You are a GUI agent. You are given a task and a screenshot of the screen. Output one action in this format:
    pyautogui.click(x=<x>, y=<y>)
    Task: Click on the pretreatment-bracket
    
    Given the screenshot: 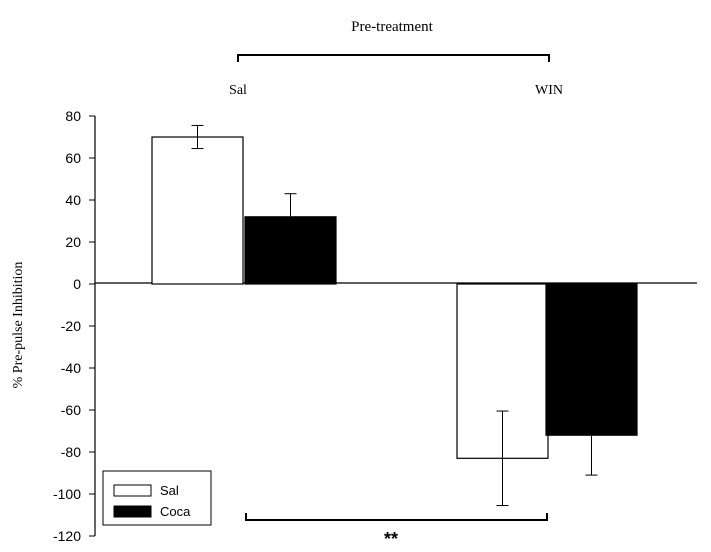 What is the action you would take?
    pyautogui.click(x=393, y=58)
    